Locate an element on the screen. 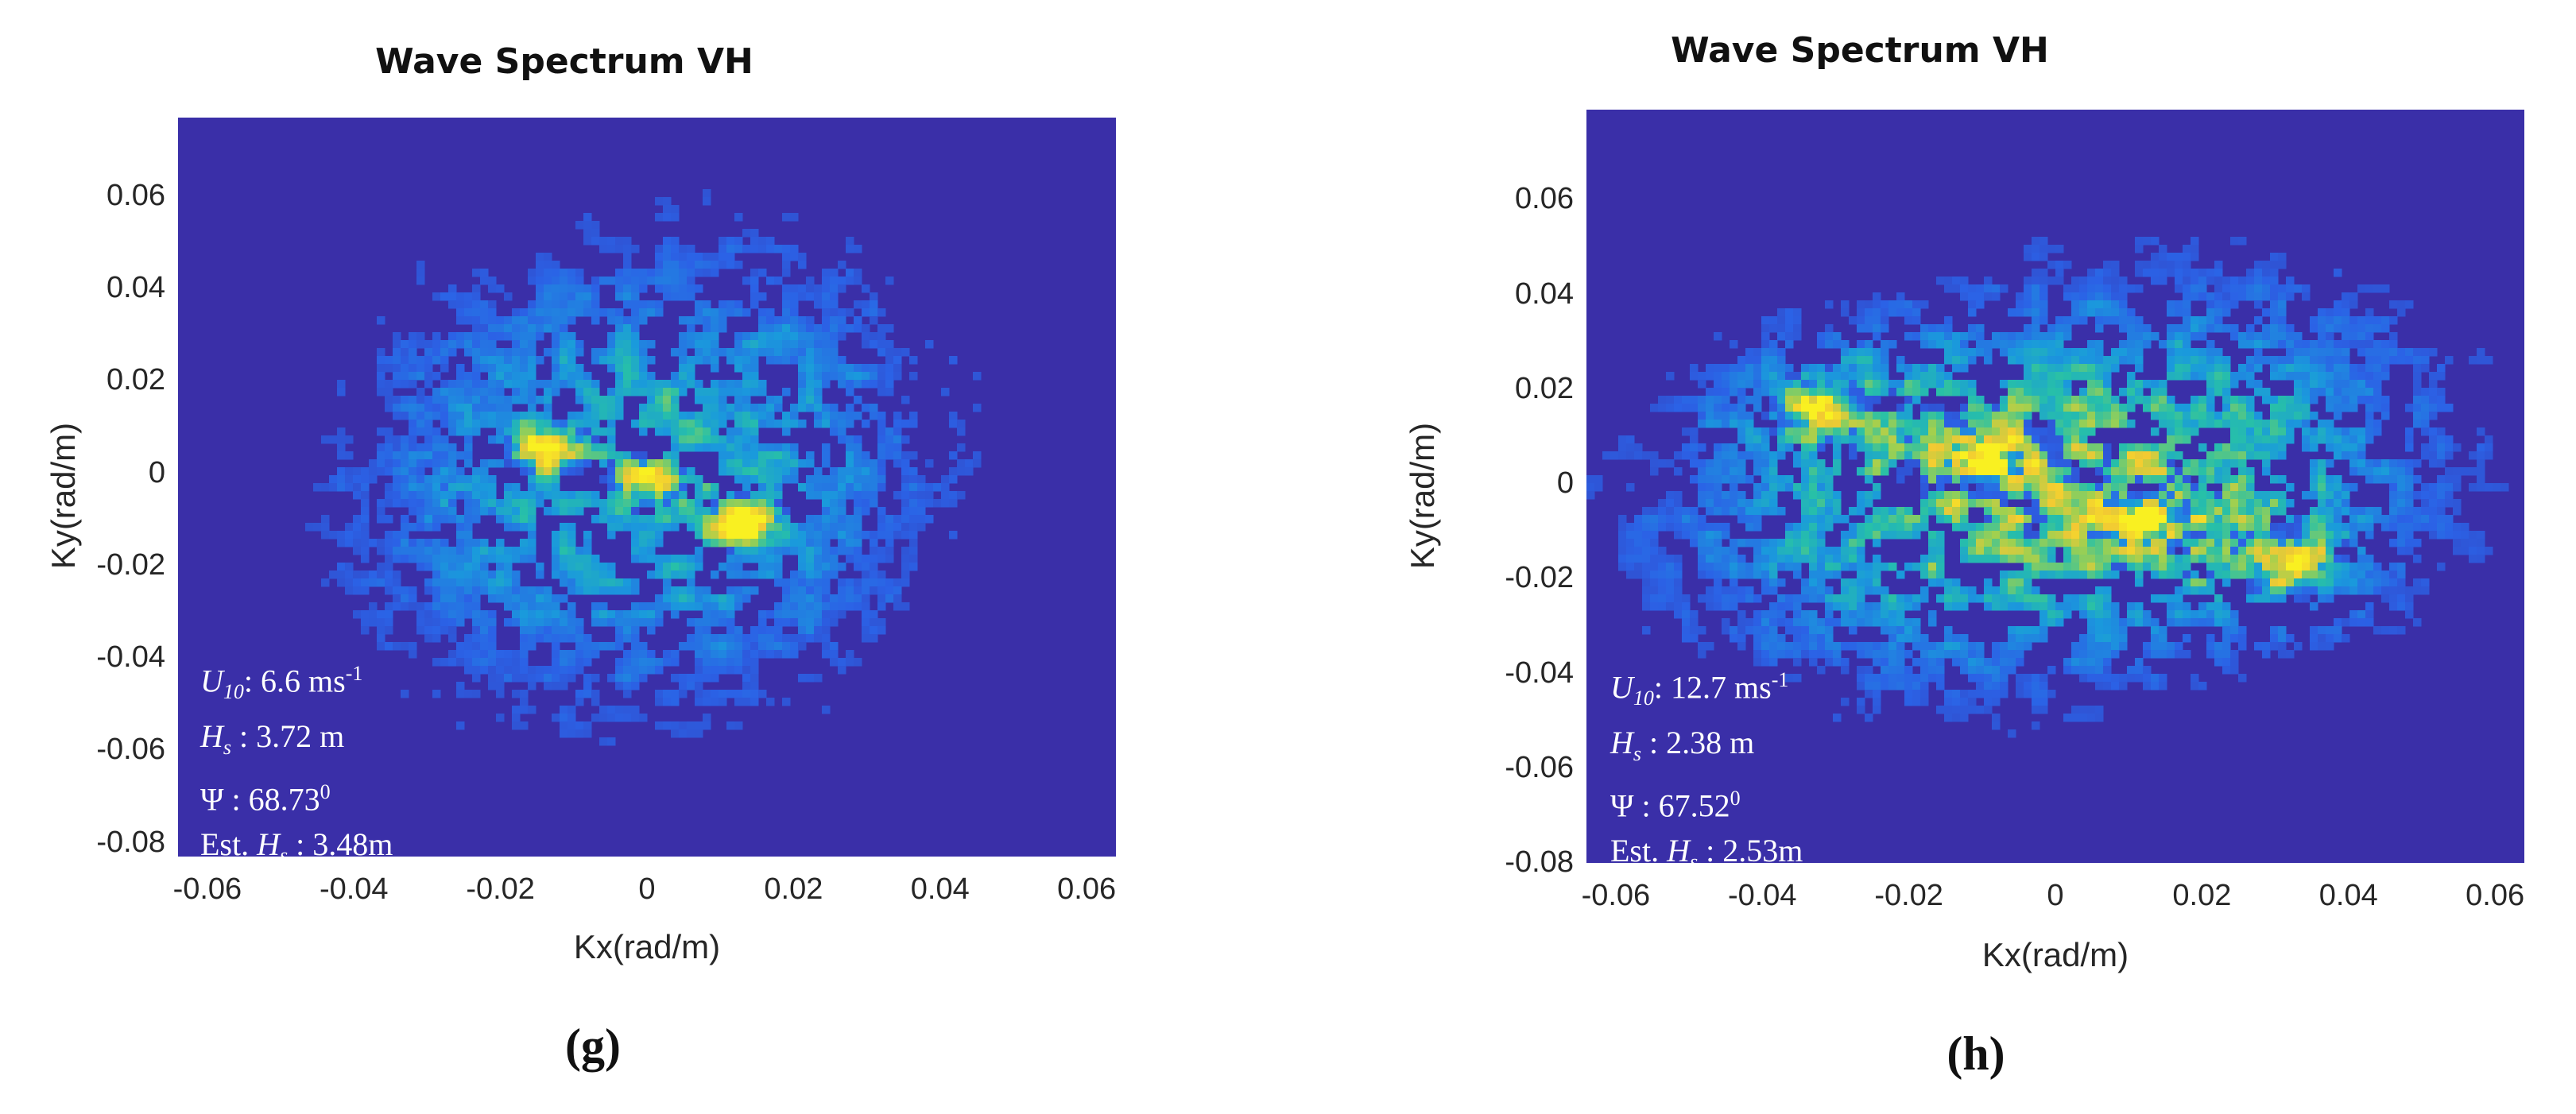  y-tick-label: -0.08 is located at coordinates (130, 842).